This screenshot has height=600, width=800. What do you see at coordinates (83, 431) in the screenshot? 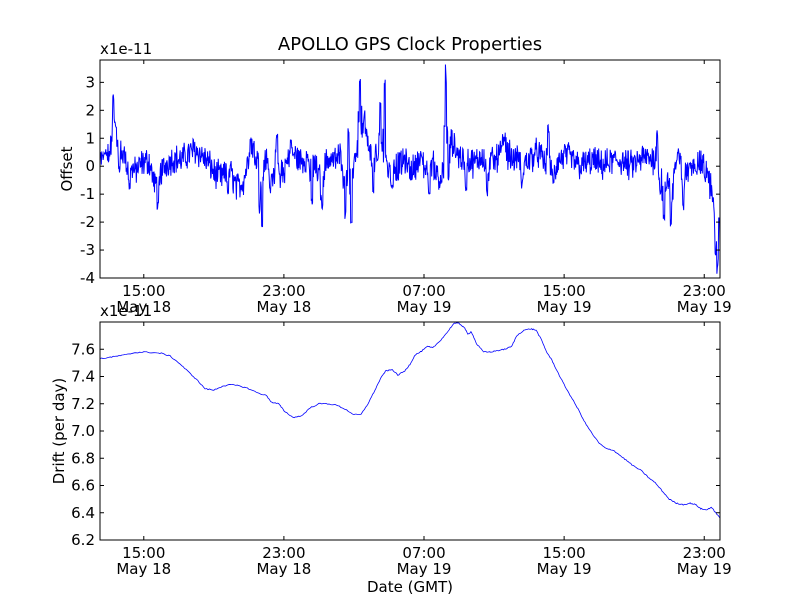
I see `drift-ytick-label: 7.0` at bounding box center [83, 431].